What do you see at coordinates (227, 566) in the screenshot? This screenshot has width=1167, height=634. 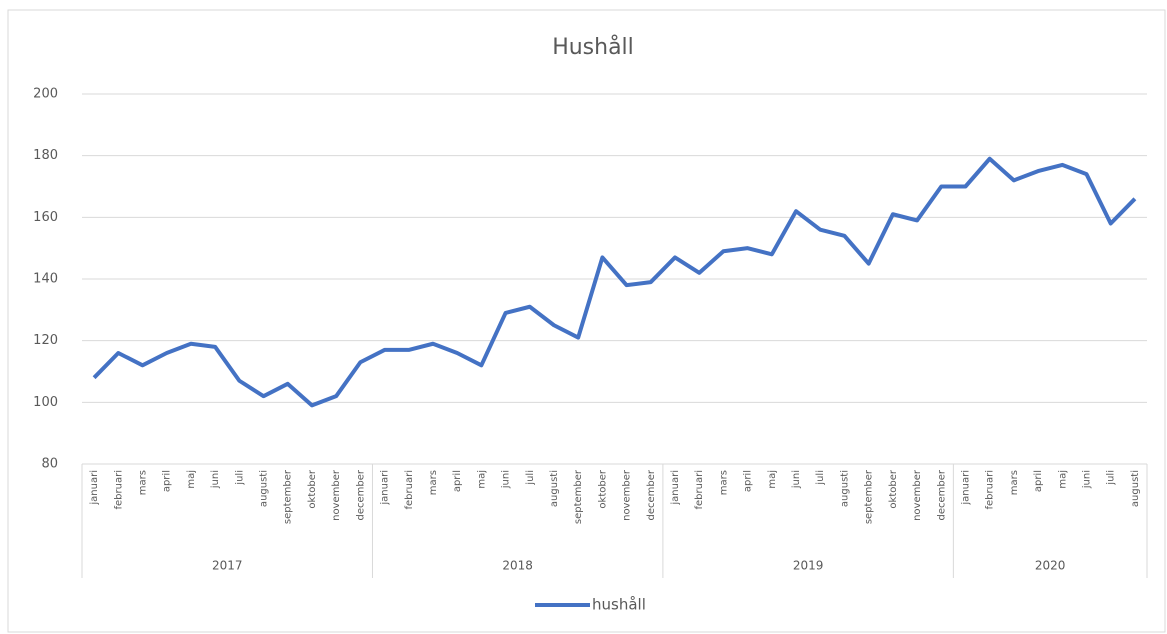 I see `group-label: 2017` at bounding box center [227, 566].